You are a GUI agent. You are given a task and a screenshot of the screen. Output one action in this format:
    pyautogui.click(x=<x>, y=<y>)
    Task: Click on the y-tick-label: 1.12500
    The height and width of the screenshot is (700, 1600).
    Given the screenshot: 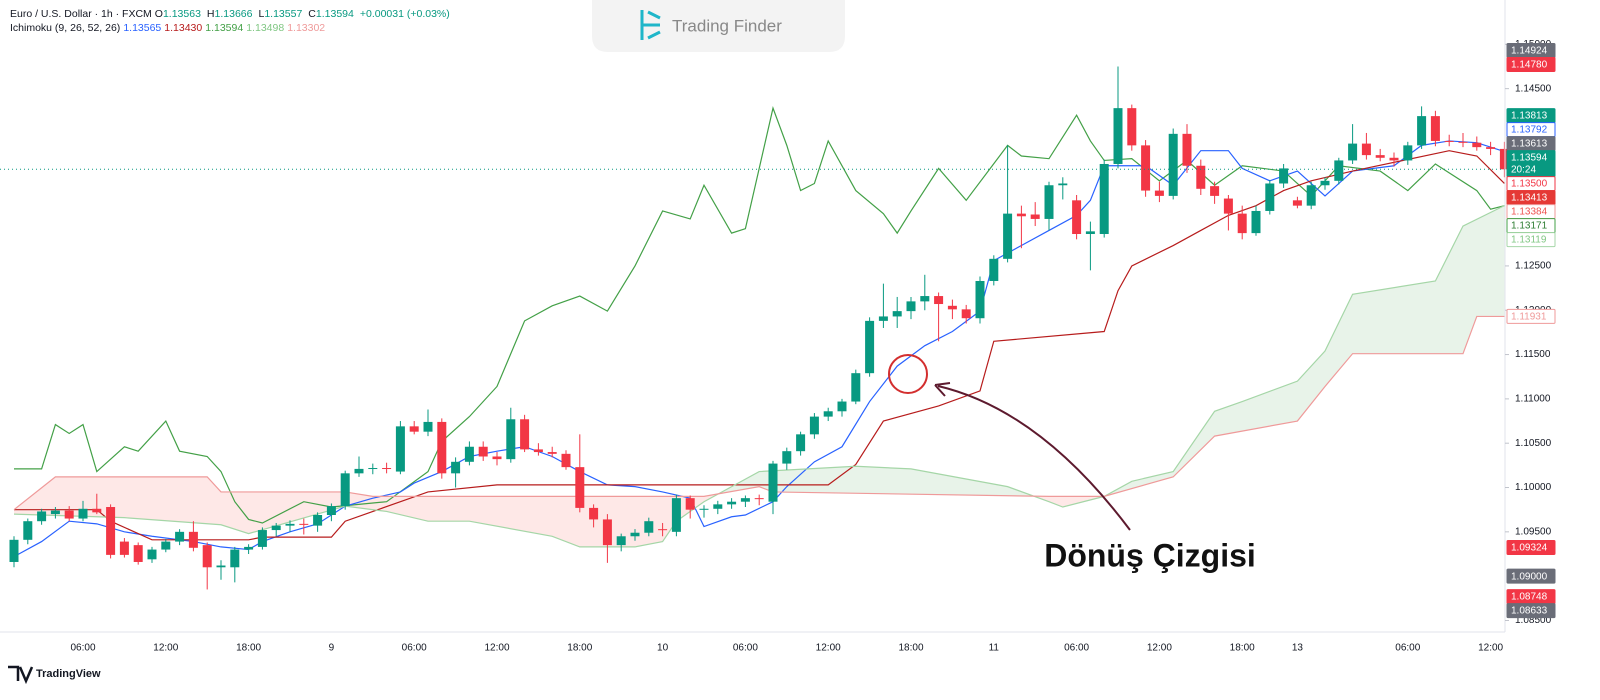 What is the action you would take?
    pyautogui.click(x=1533, y=266)
    